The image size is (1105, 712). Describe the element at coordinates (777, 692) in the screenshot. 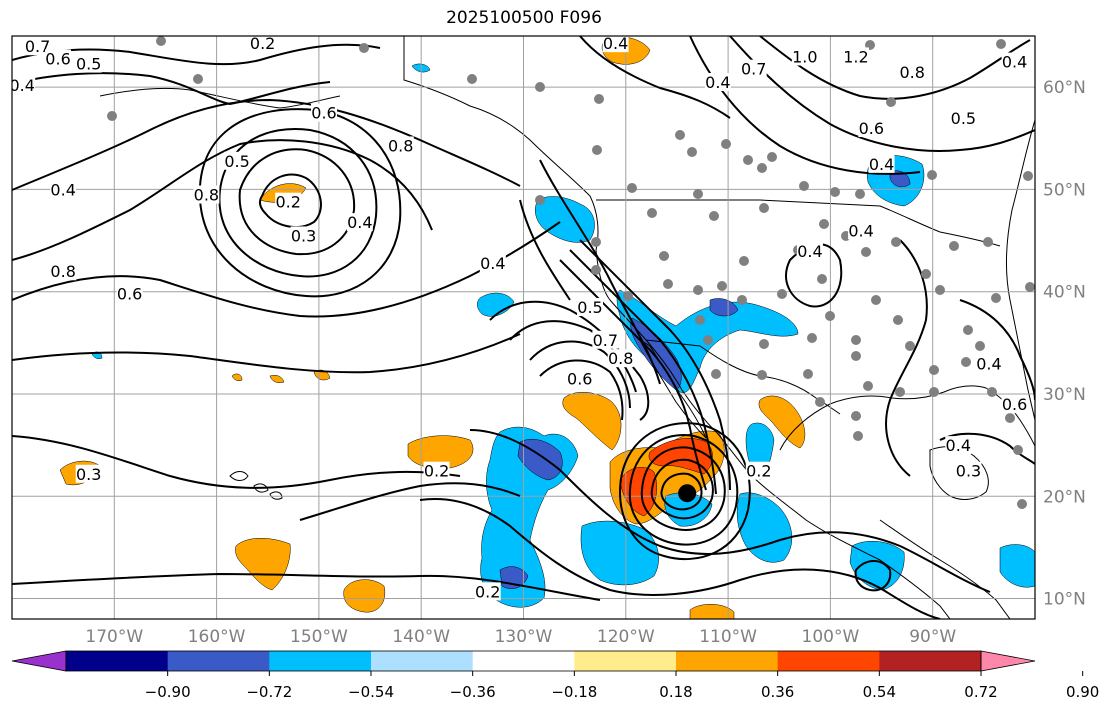

I see `colorbar-tick-label: 0.36` at that location.